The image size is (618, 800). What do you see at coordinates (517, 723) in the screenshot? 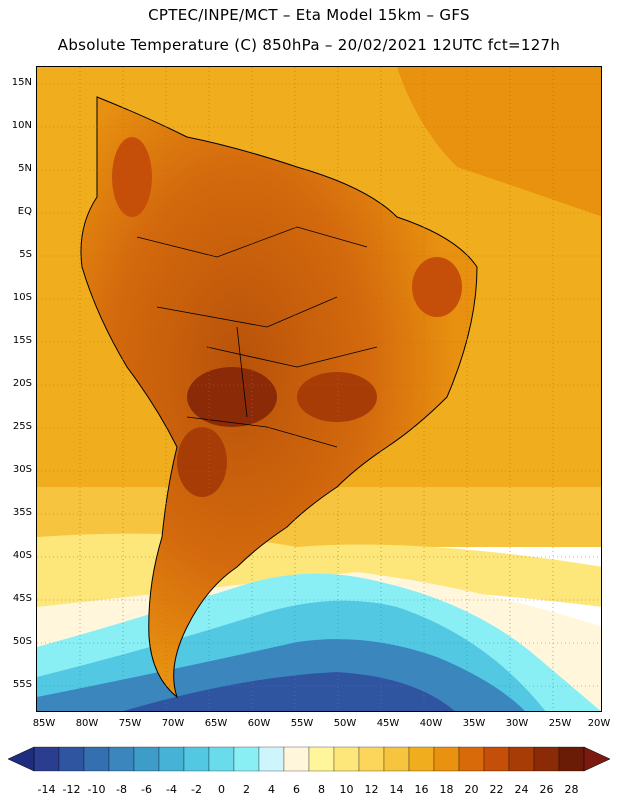
I see `lon-label-30w: 30W` at bounding box center [517, 723].